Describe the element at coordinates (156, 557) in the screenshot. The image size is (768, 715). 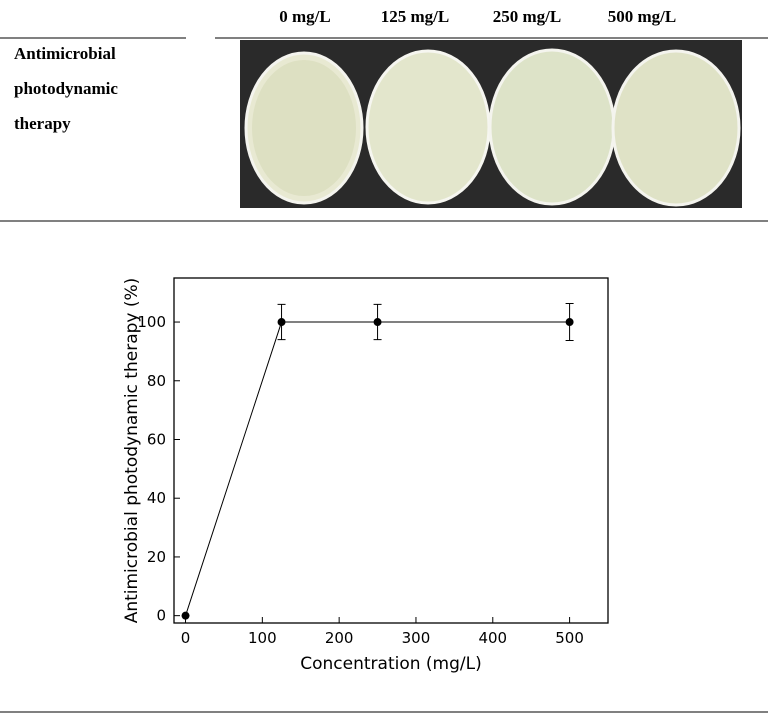
I see `y-tick-label: 20` at that location.